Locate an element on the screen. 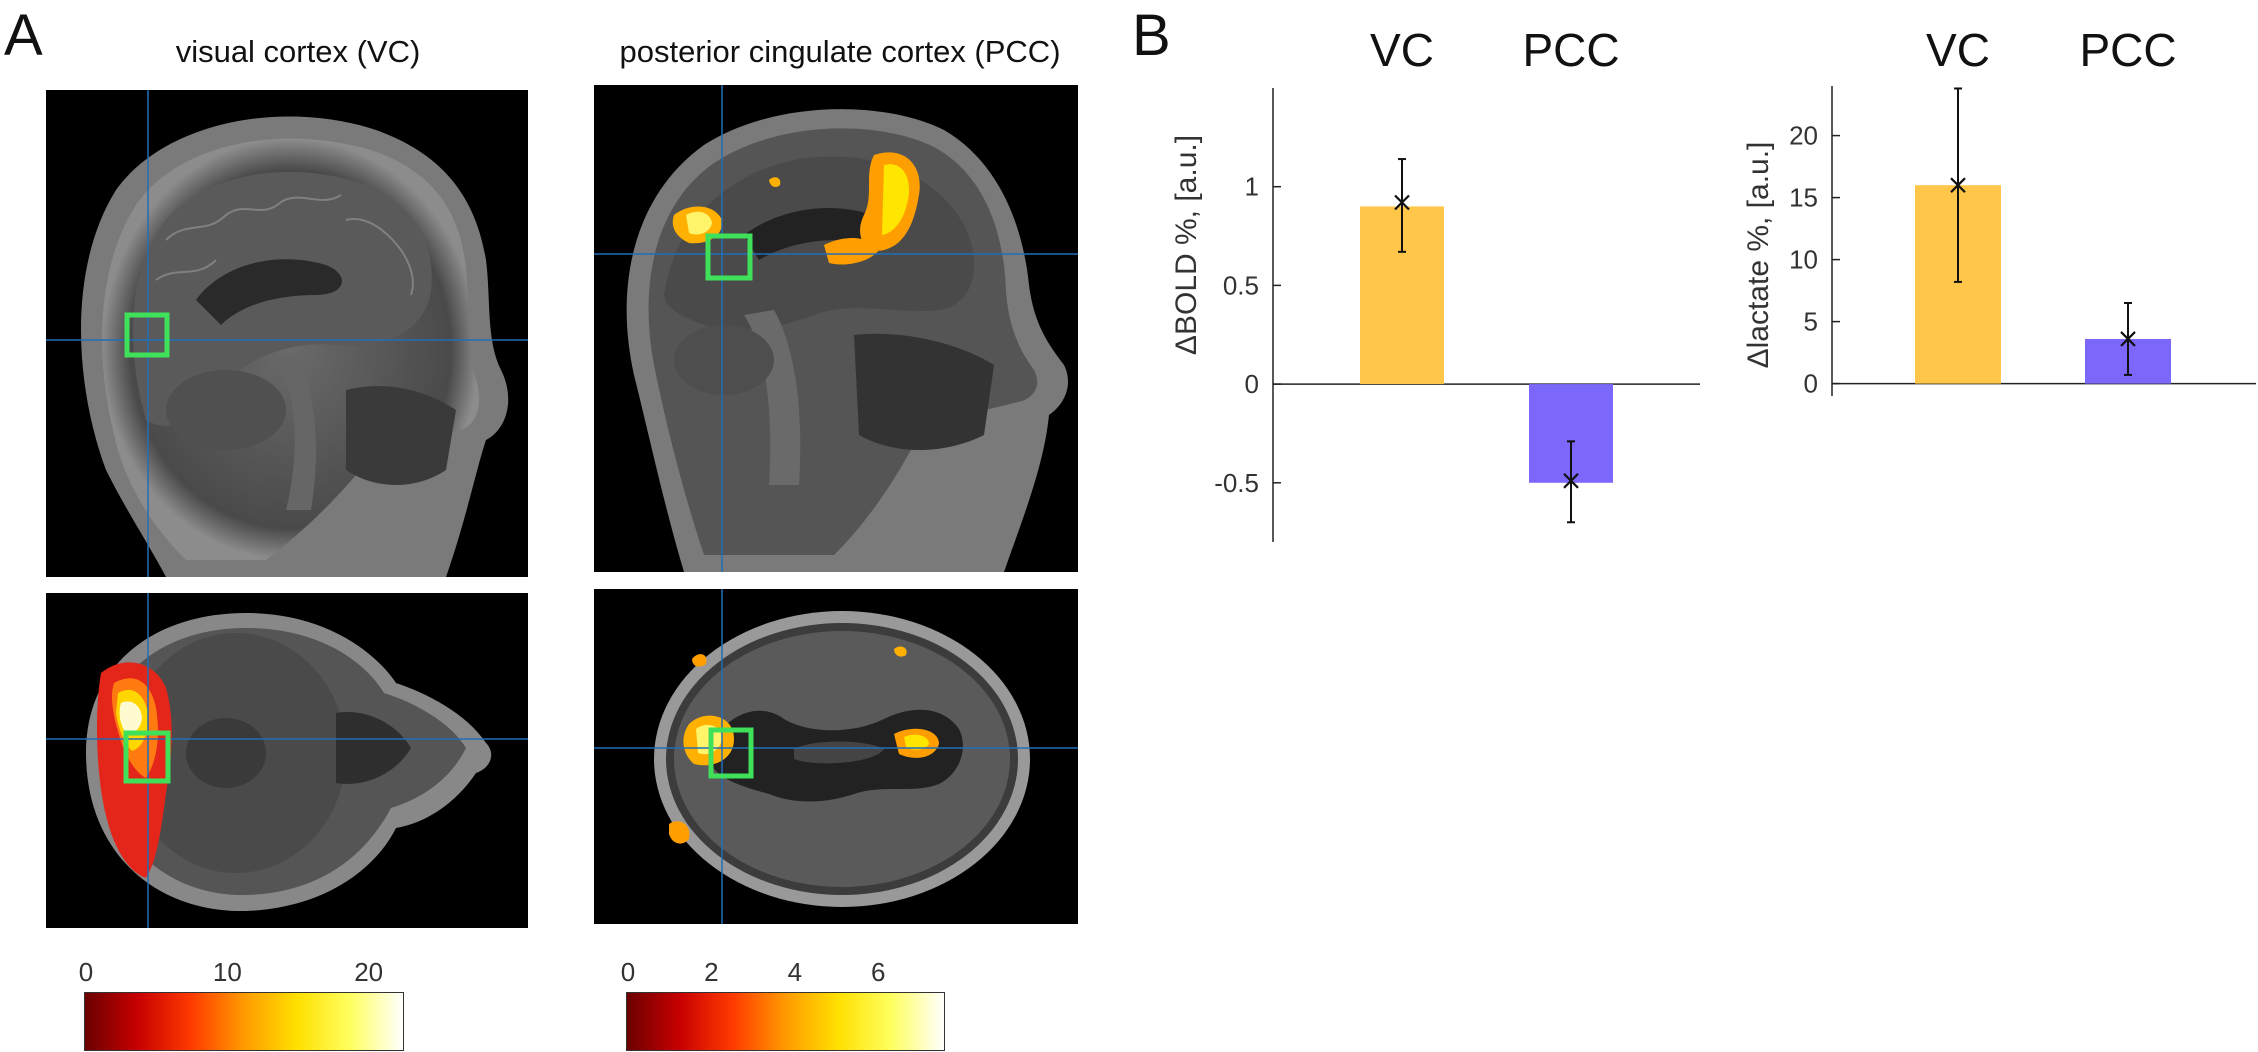 The image size is (2258, 1052). chart-1-ytick-label: 15 is located at coordinates (1803, 198).